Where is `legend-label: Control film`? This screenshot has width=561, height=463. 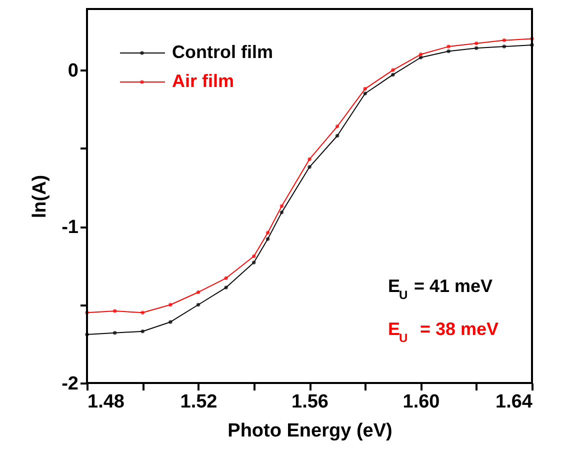
legend-label: Control film is located at coordinates (222, 52).